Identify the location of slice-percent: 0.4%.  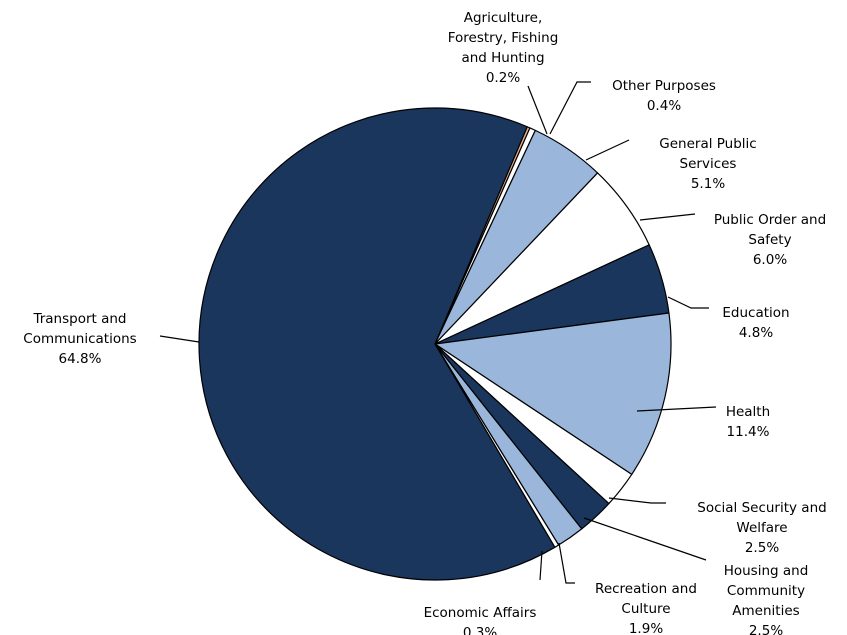
(664, 106).